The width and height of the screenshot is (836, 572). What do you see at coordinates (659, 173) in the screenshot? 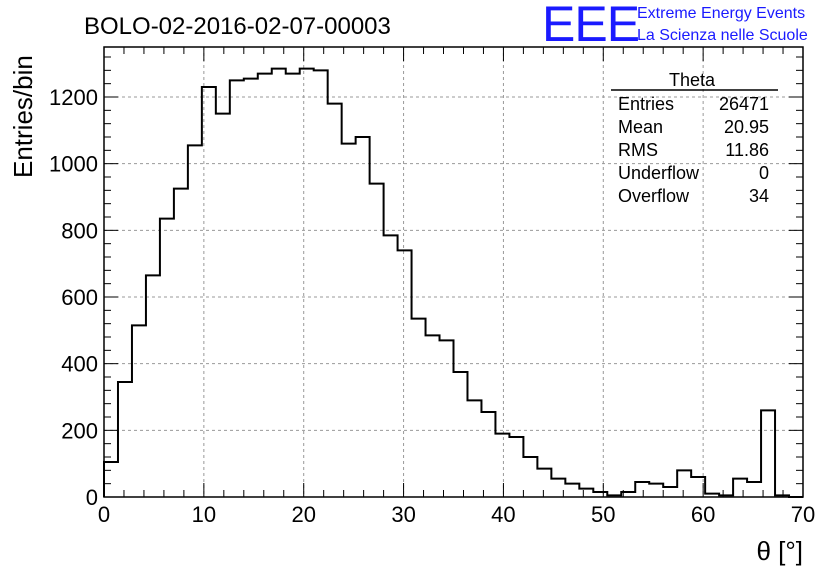
I see `stats-label: Underflow` at bounding box center [659, 173].